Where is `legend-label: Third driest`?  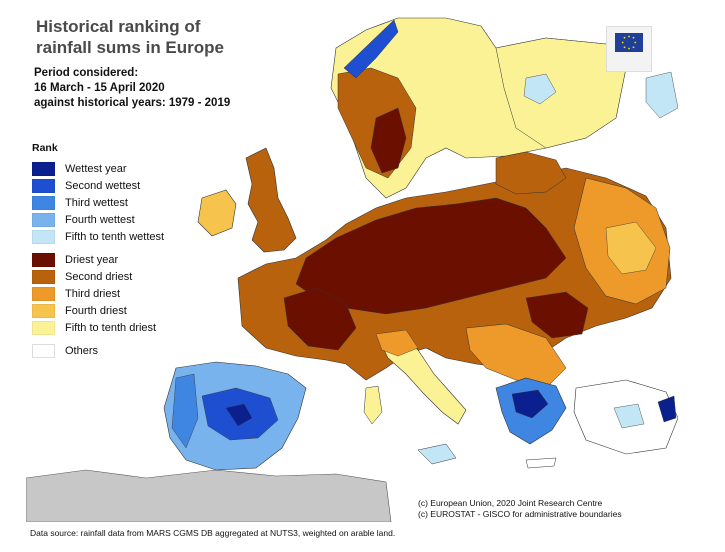
legend-label: Third driest is located at coordinates (93, 293).